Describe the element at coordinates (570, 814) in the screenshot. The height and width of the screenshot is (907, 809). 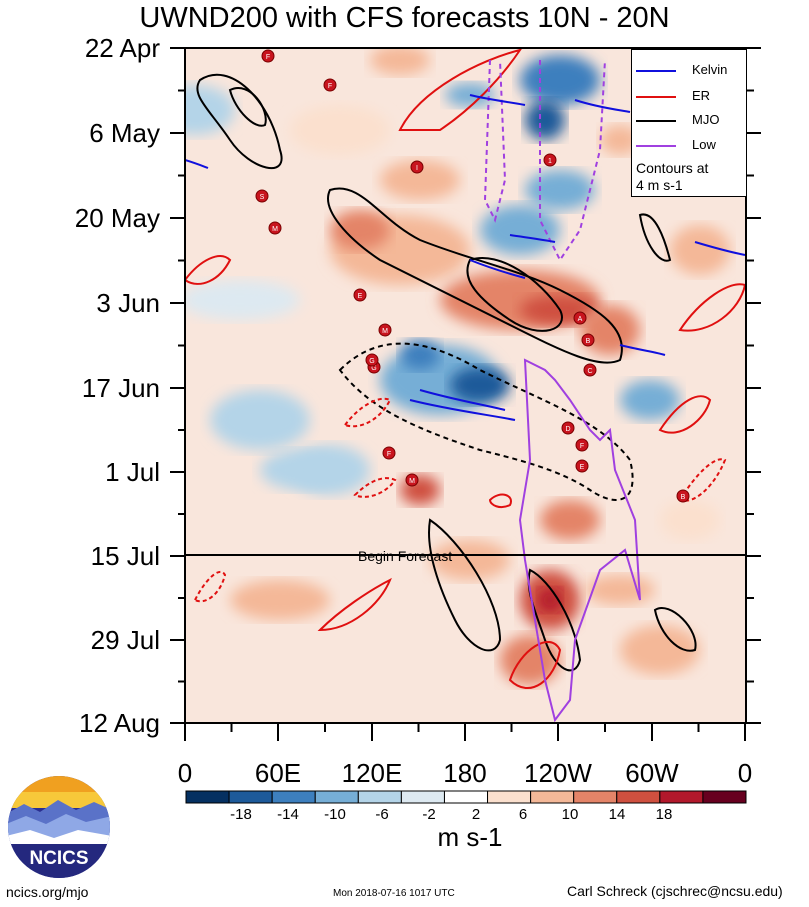
I see `colorbar-label: 10` at that location.